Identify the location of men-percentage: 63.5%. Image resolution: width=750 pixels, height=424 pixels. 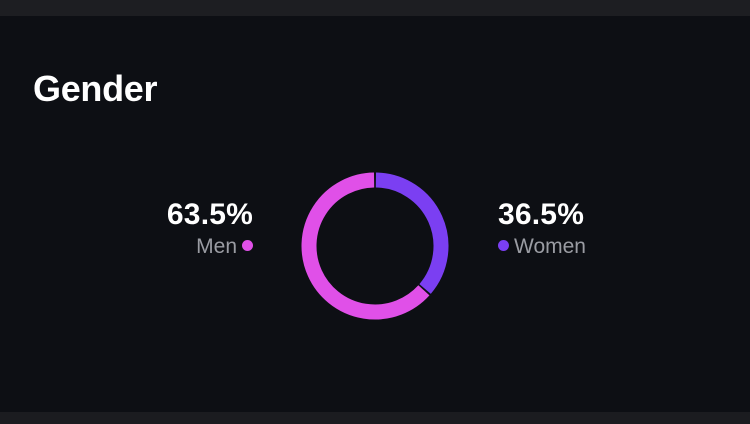
(209, 214).